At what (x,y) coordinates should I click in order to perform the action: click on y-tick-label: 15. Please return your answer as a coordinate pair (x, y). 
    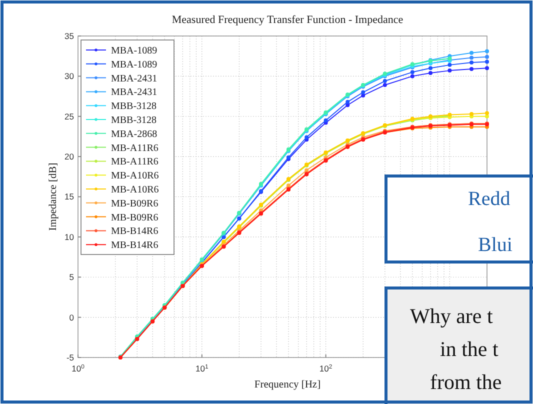
    Looking at the image, I should click on (69, 197).